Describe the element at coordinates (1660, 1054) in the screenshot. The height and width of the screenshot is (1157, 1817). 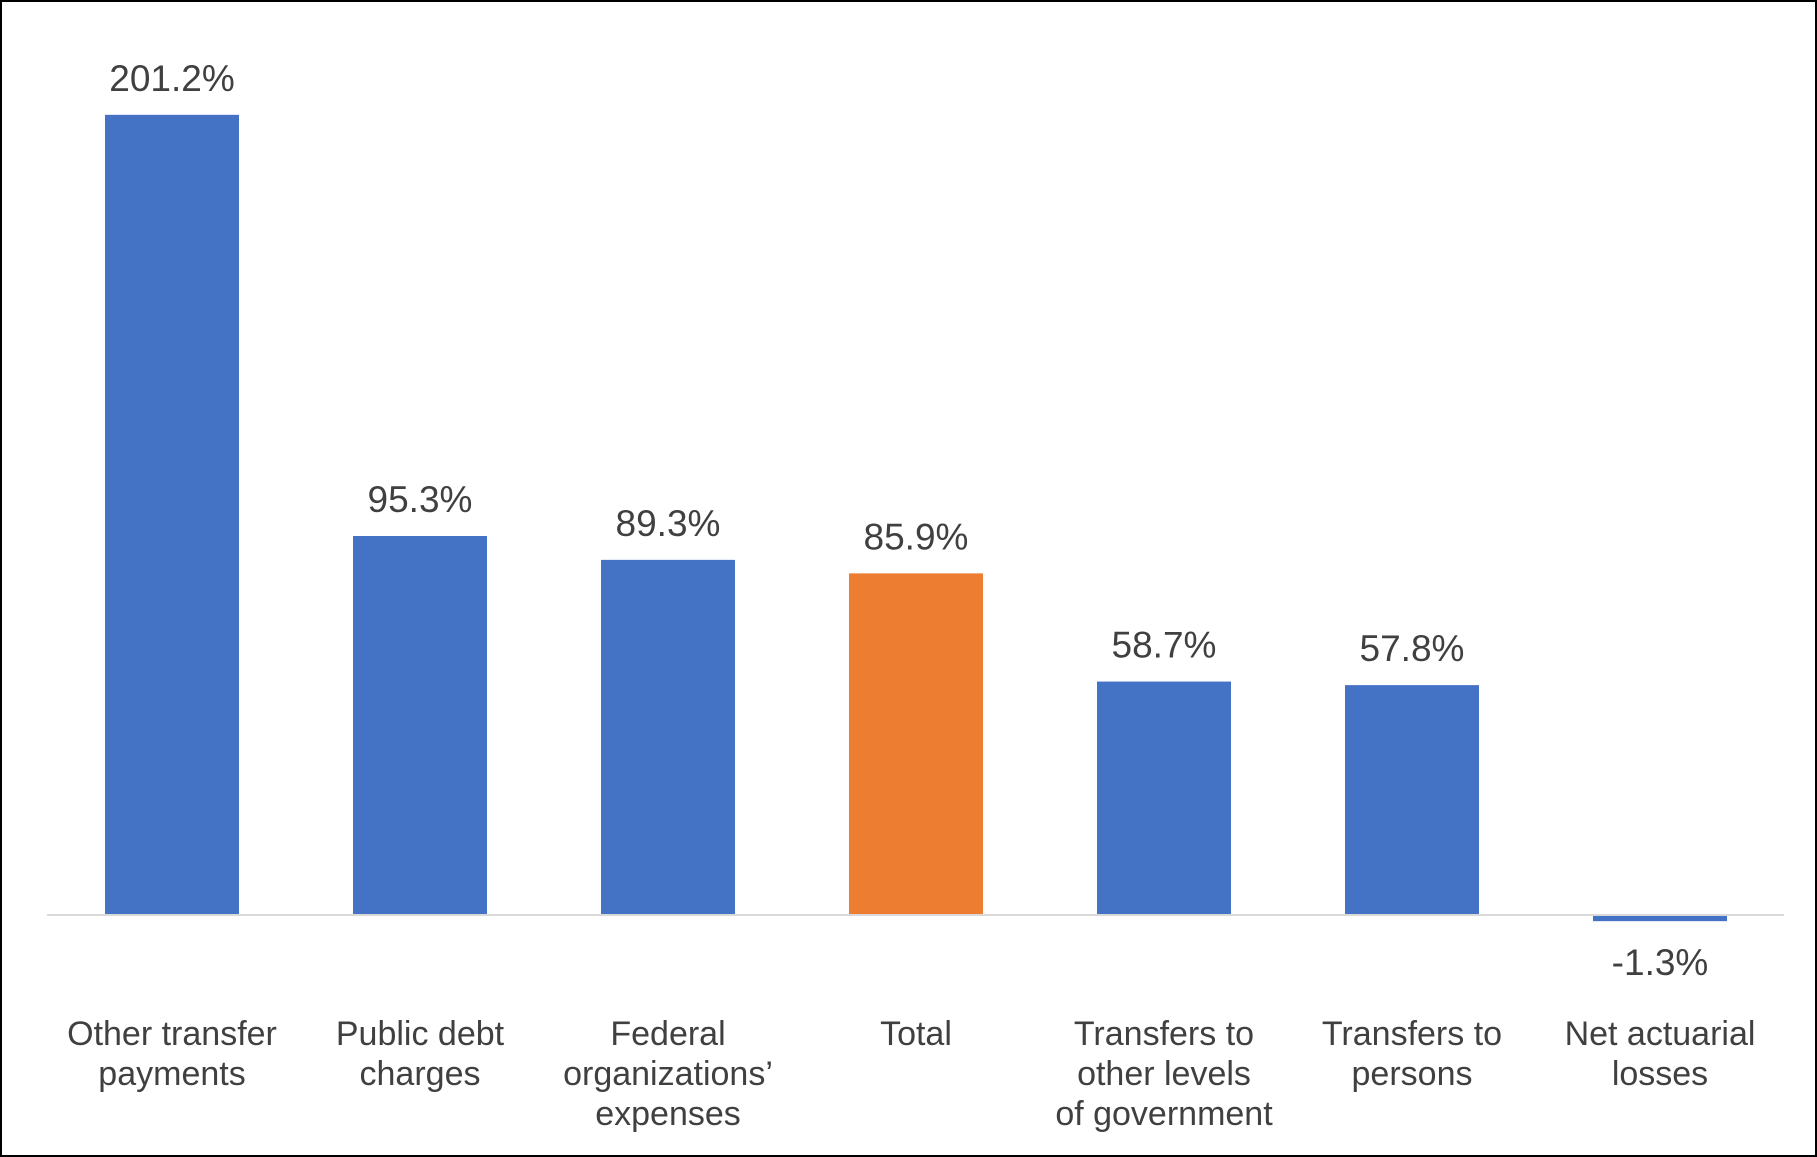
I see `category-label-6: Net actuarial losses` at that location.